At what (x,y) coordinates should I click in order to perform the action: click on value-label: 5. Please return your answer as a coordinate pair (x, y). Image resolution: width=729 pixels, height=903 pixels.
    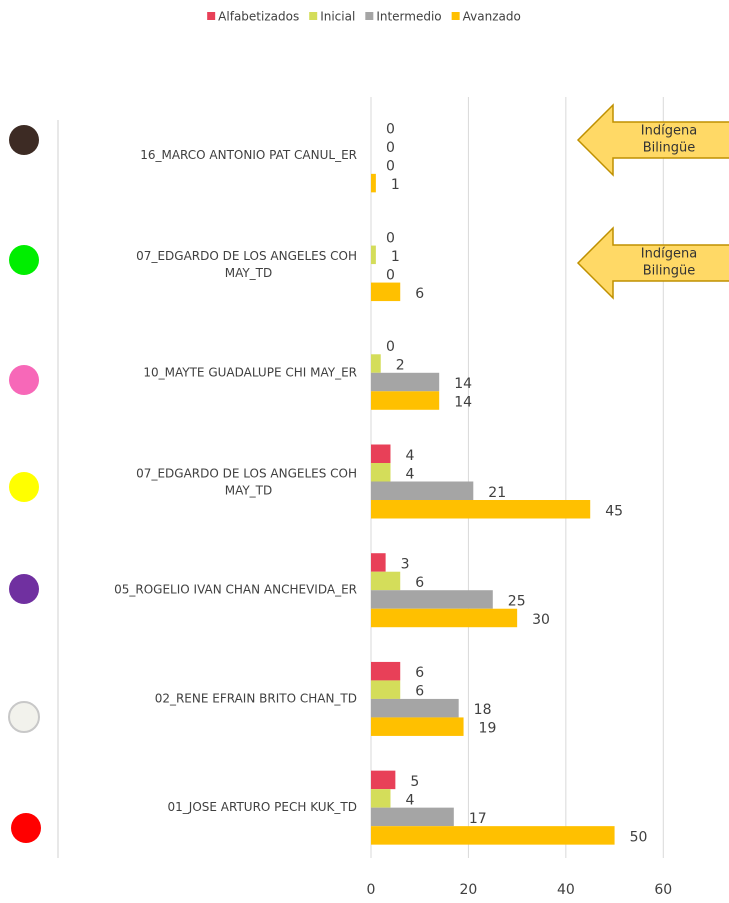
    Looking at the image, I should click on (414, 782).